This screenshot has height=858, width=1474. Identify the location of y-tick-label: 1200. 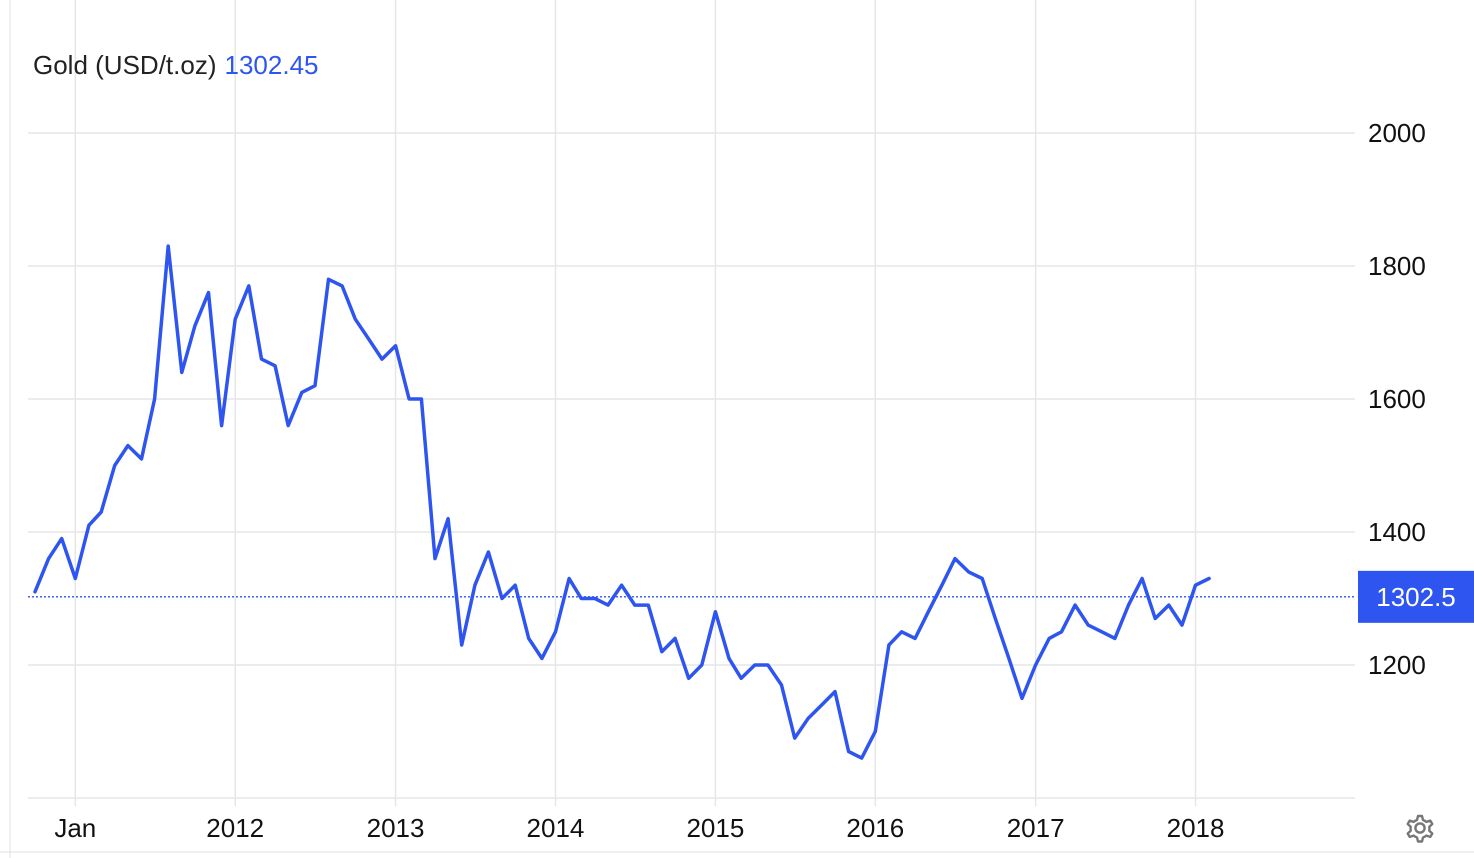
(1397, 665).